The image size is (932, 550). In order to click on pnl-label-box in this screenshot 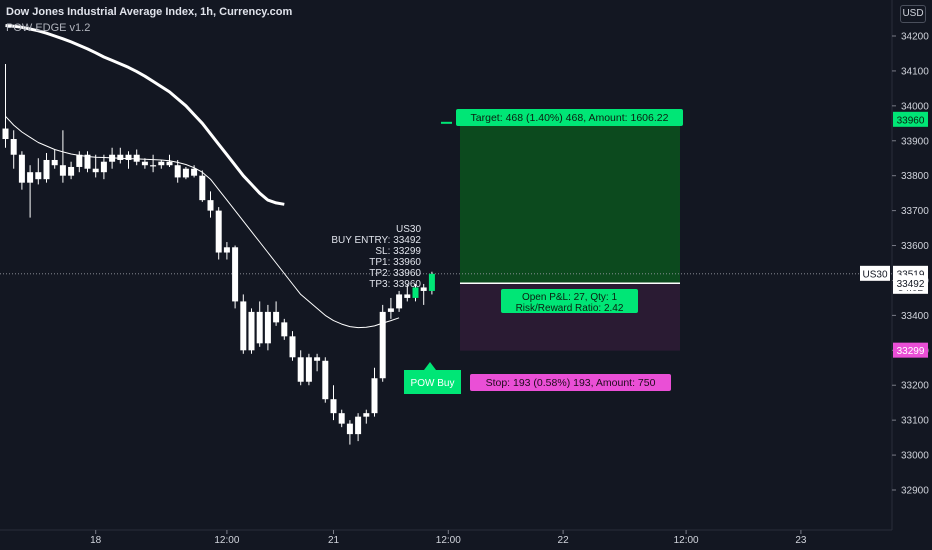, I will do `click(569, 301)`.